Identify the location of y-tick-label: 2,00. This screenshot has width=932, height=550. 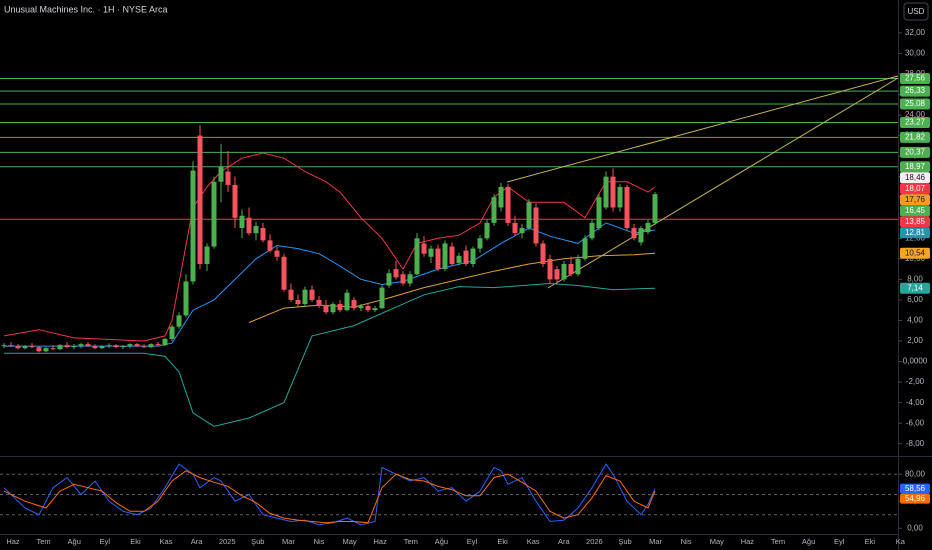
(915, 340).